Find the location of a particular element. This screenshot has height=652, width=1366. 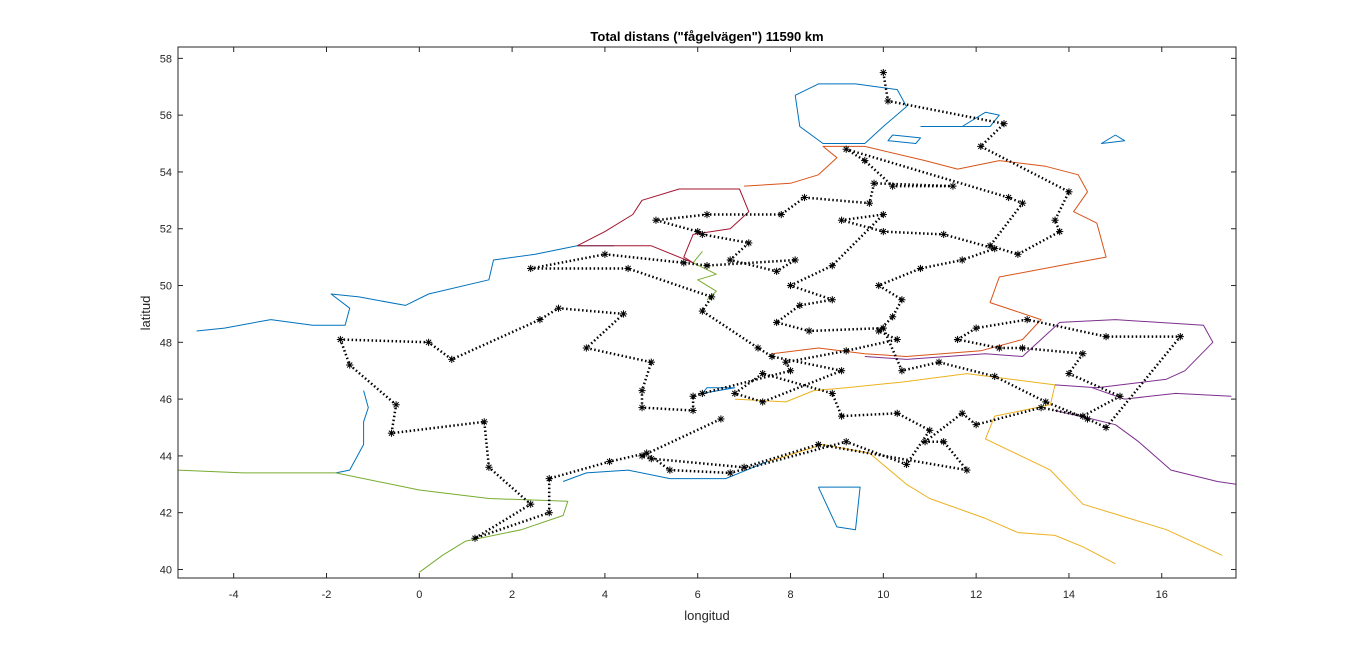

x-tick-label: 2 is located at coordinates (512, 595).